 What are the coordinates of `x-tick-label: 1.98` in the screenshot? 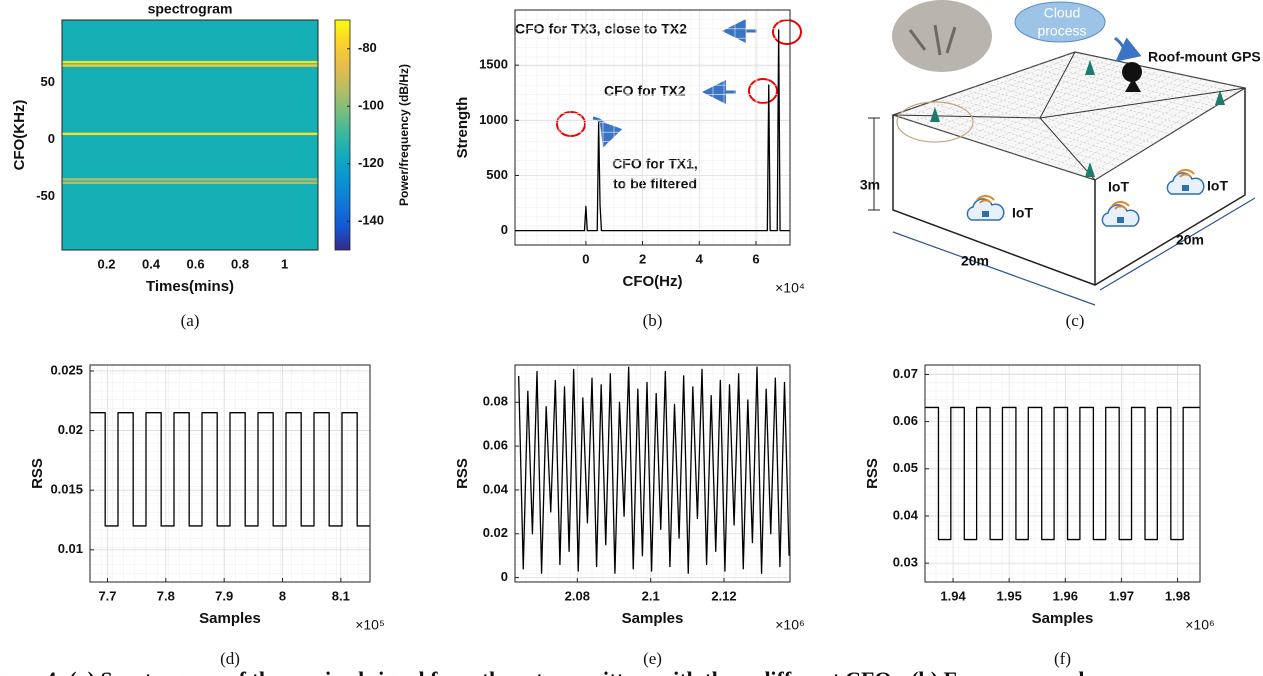 It's located at (1177, 595).